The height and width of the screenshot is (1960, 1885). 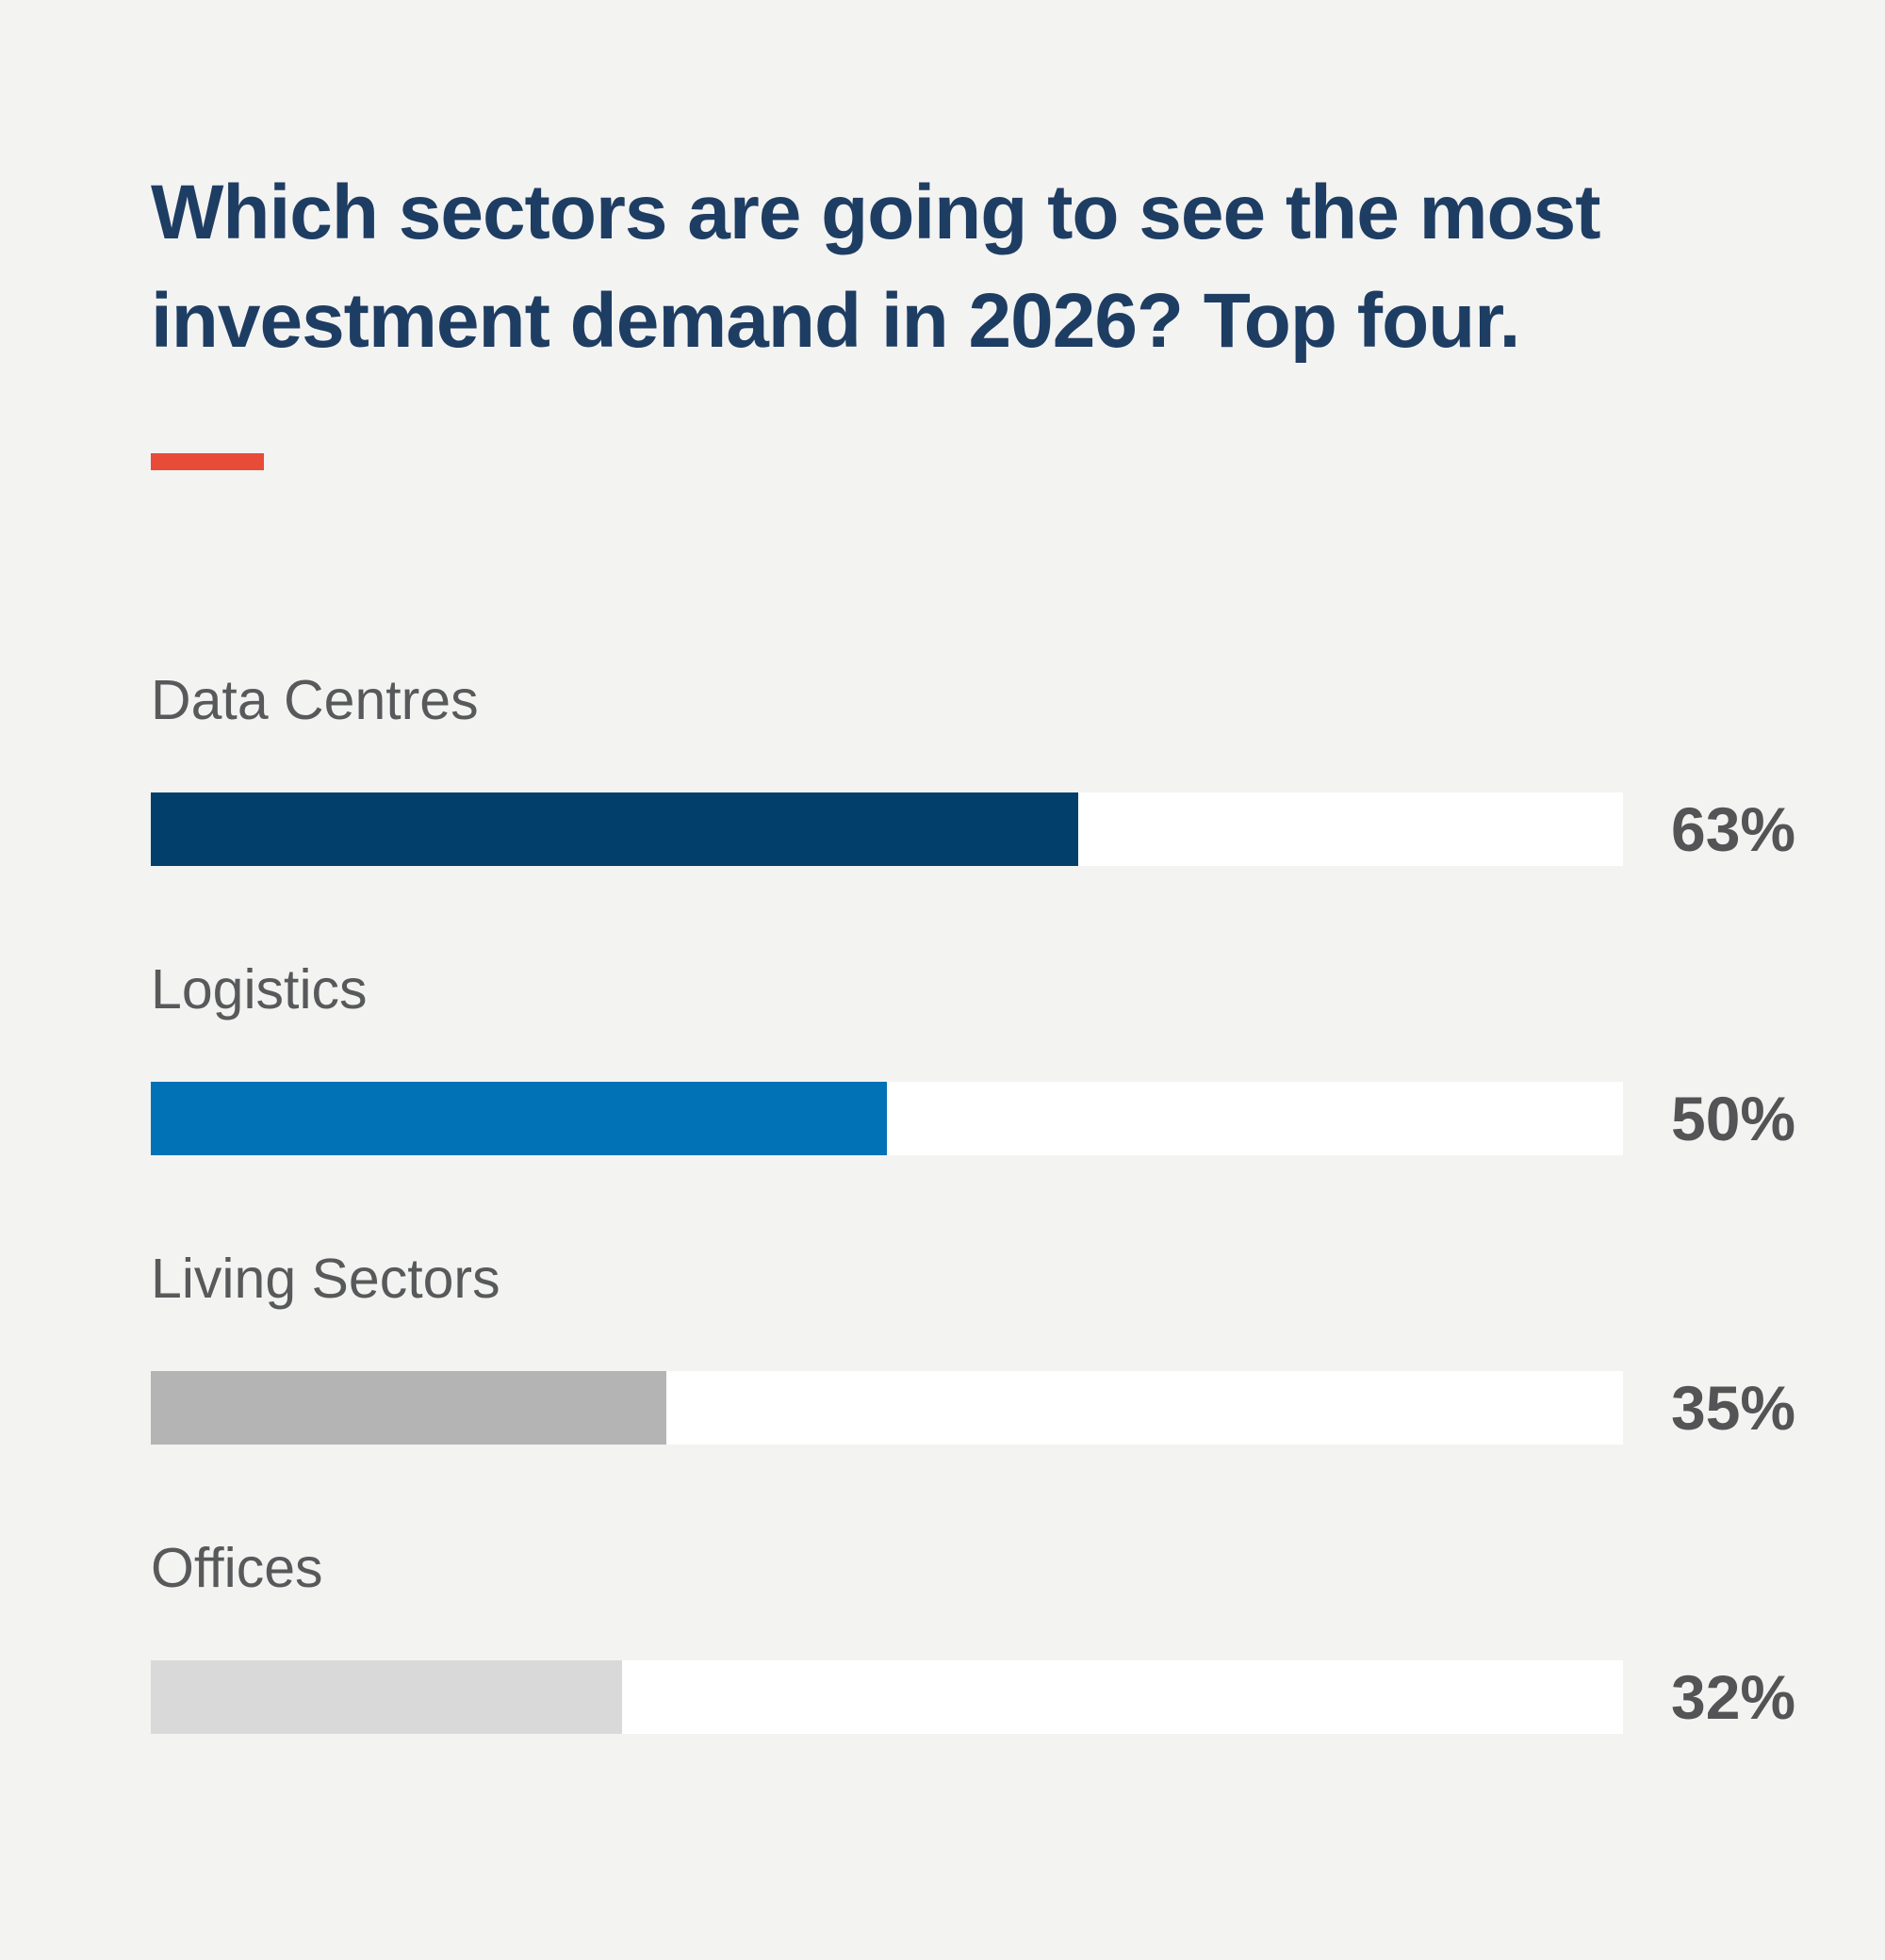 What do you see at coordinates (1734, 1697) in the screenshot?
I see `value-label: 32%` at bounding box center [1734, 1697].